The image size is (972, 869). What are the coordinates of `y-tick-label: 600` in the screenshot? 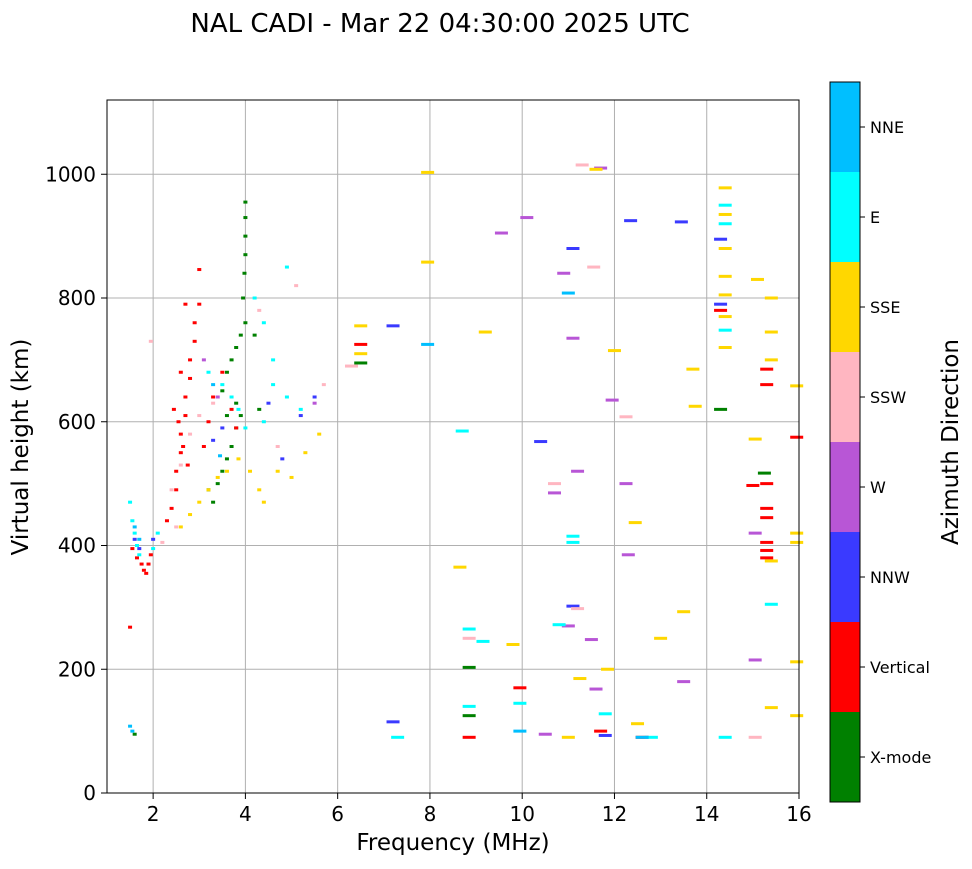 It's located at (77, 422).